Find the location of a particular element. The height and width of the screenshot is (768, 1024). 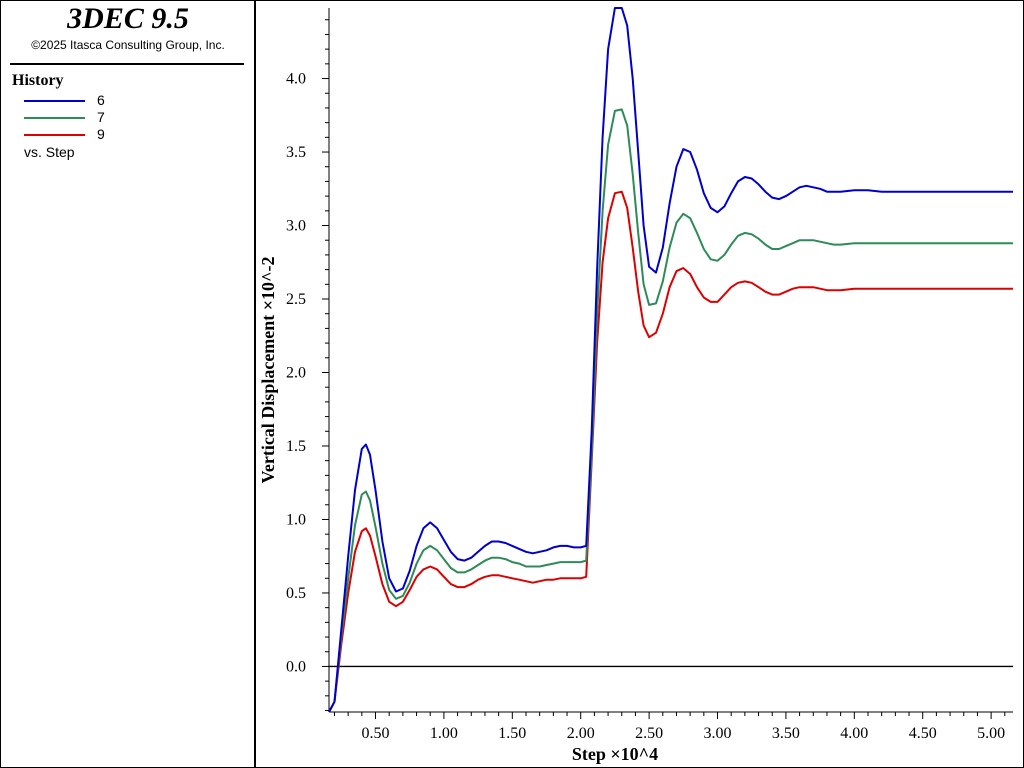

app-title: 3DEC 9.5 is located at coordinates (128, 18).